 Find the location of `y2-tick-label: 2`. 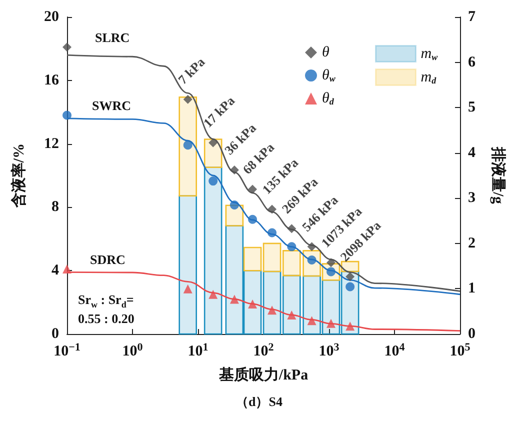

y2-tick-label: 2 is located at coordinates (472, 243).